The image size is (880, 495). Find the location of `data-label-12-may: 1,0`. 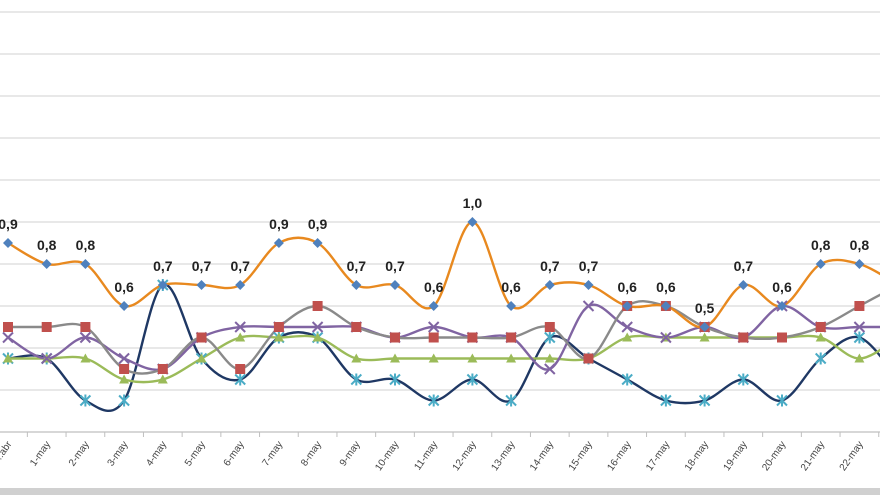

data-label-12-may: 1,0 is located at coordinates (473, 203).